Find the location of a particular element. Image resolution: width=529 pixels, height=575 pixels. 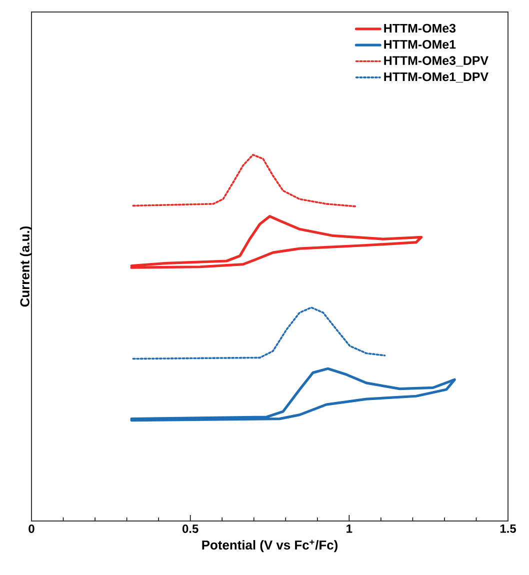

legend-label: HTTM-OMe1_DPV is located at coordinates (436, 77).